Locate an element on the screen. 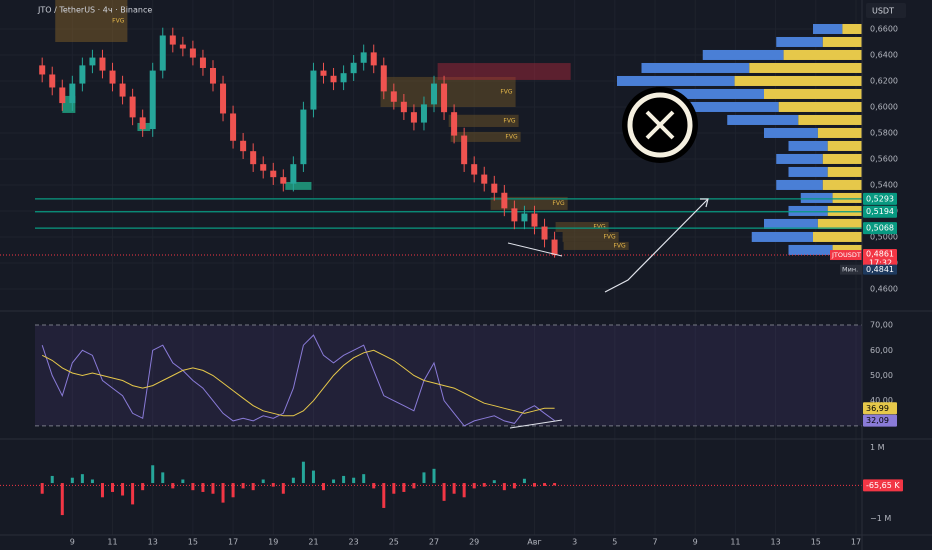  x-tick-label: 9 is located at coordinates (72, 542).